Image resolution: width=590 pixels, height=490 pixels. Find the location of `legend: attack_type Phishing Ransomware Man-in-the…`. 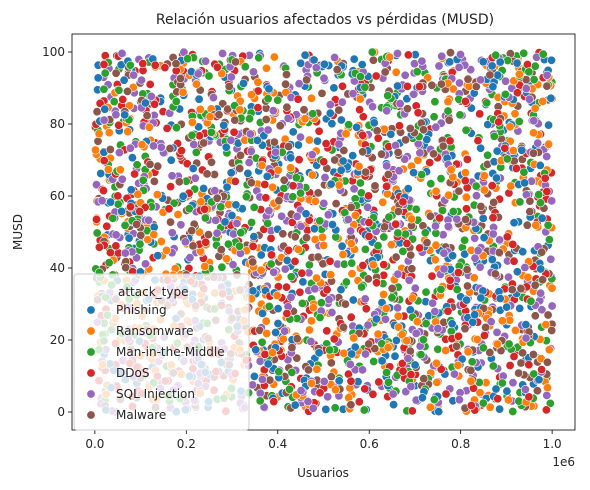

legend: attack_type Phishing Ransomware Man-in-the… is located at coordinates (161, 352).